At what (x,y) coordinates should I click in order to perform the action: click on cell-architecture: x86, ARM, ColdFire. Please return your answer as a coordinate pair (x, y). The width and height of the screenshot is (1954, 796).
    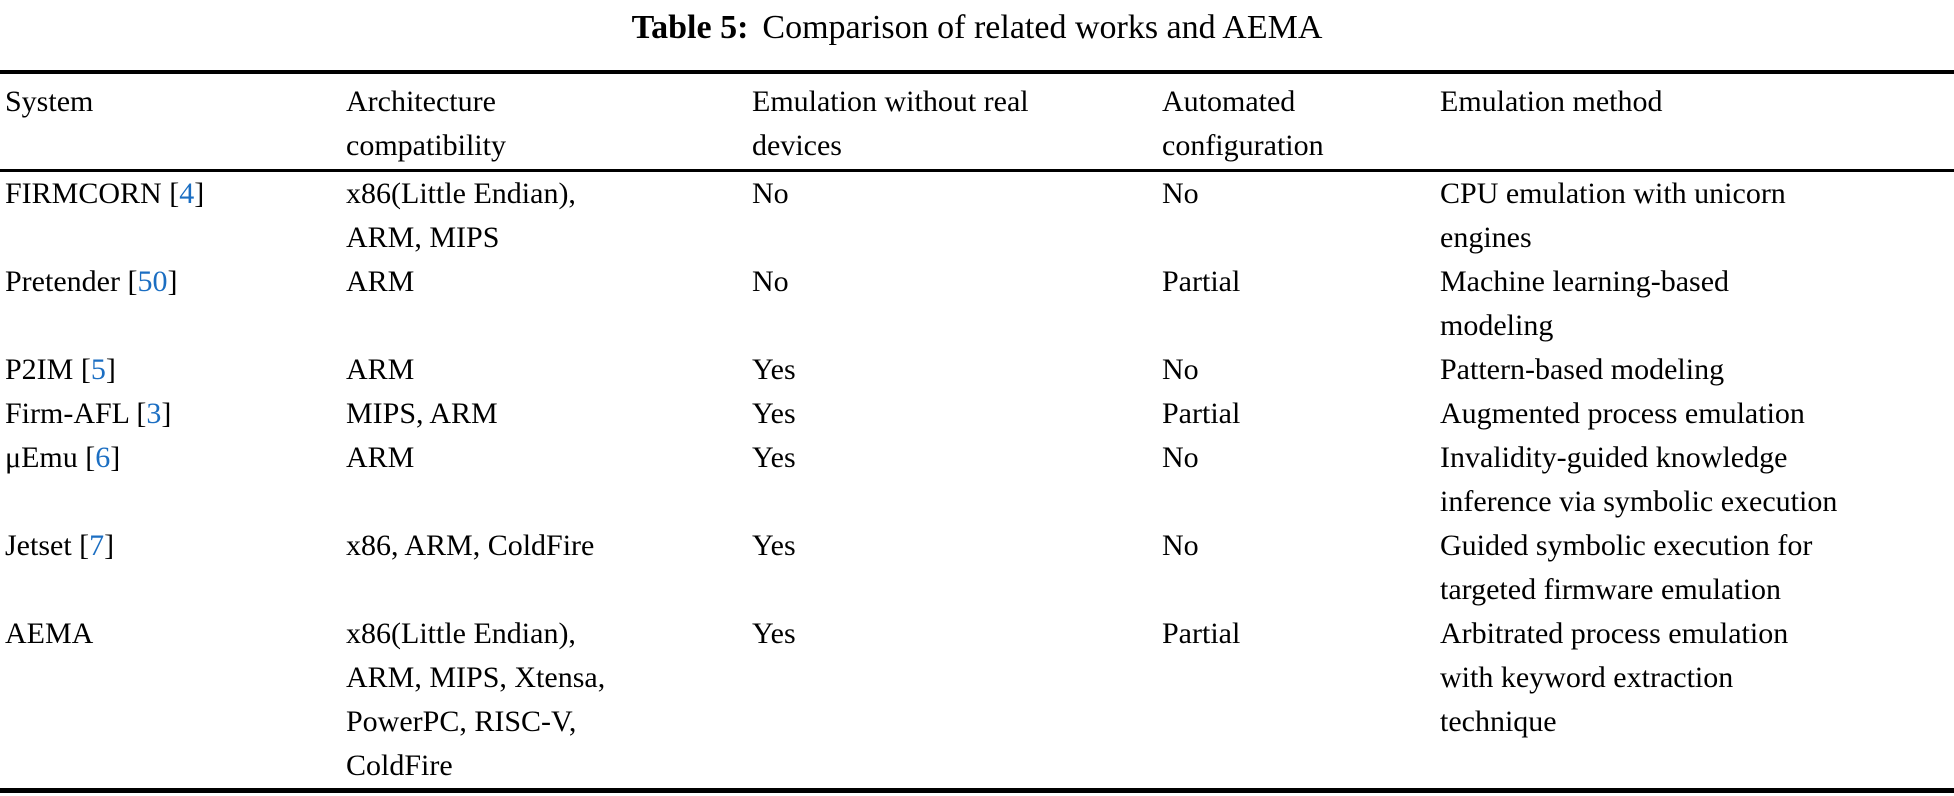
    Looking at the image, I should click on (470, 545).